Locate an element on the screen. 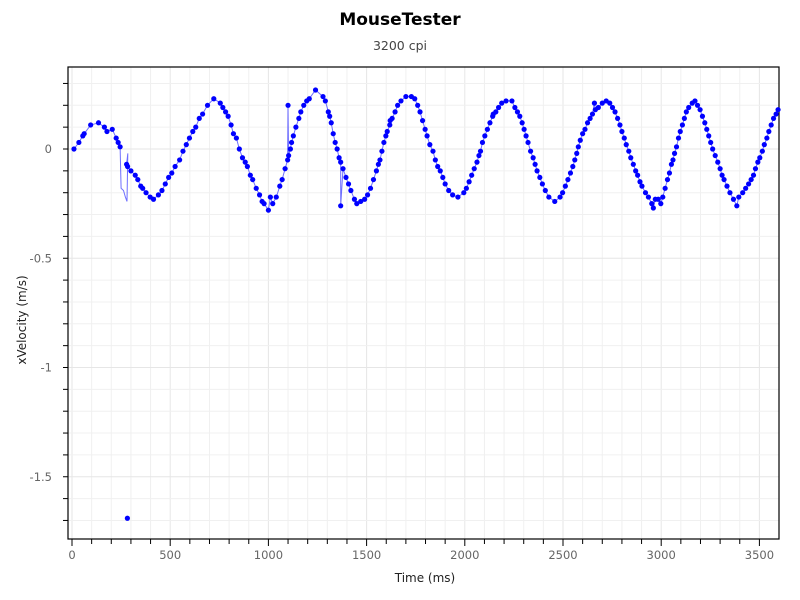  x-tick-label: 1500 is located at coordinates (366, 555).